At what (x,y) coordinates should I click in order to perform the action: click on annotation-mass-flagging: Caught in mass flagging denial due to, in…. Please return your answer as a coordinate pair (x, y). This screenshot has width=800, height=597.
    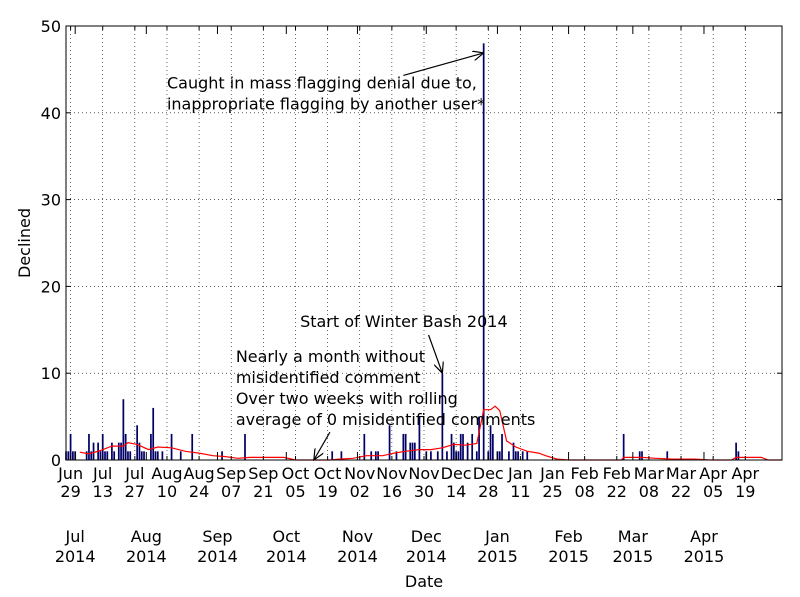
    Looking at the image, I should click on (326, 83).